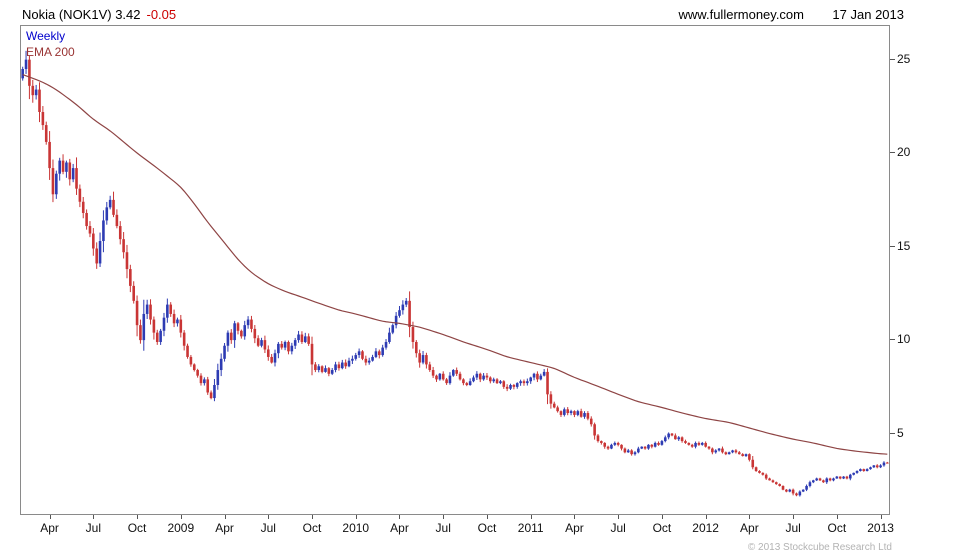 The width and height of the screenshot is (980, 560). I want to click on x-axis-label: 2010, so click(356, 528).